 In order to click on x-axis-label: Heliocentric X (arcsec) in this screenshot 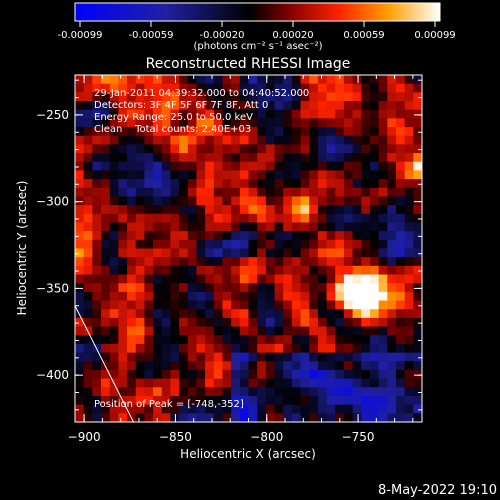, I will do `click(248, 454)`.